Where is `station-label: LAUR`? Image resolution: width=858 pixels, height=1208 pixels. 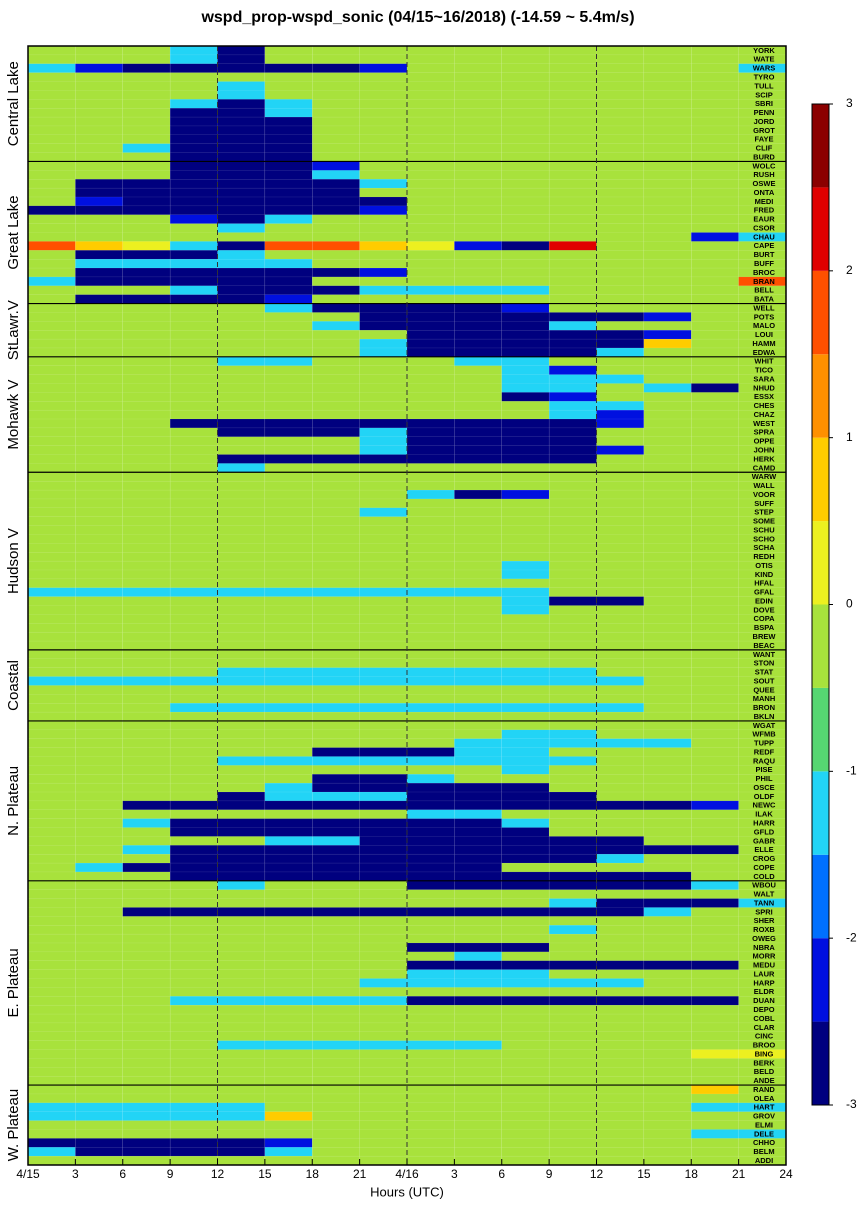
station-label: LAUR is located at coordinates (764, 973).